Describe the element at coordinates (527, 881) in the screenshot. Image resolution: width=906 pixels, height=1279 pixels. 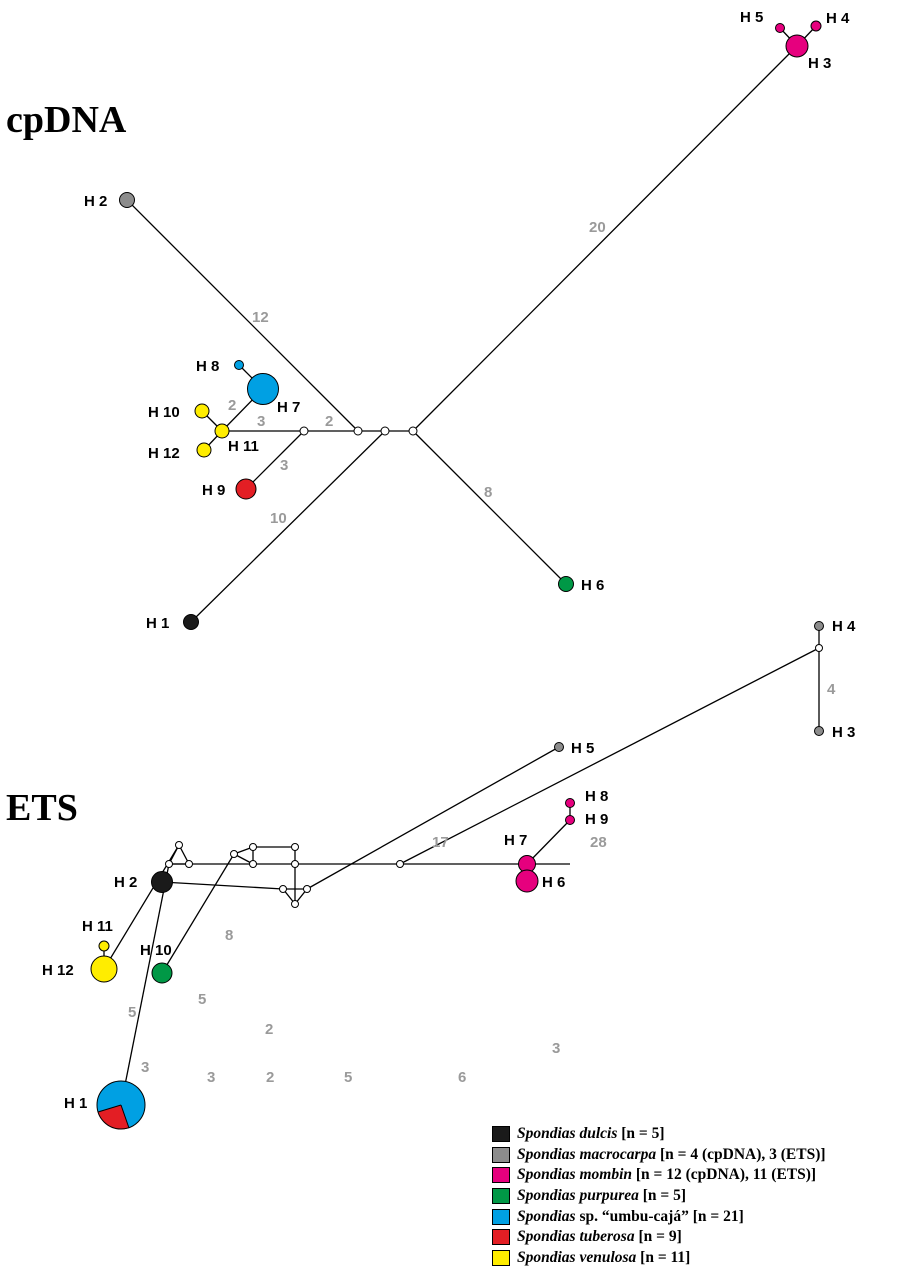
I see `ets-node-h6` at that location.